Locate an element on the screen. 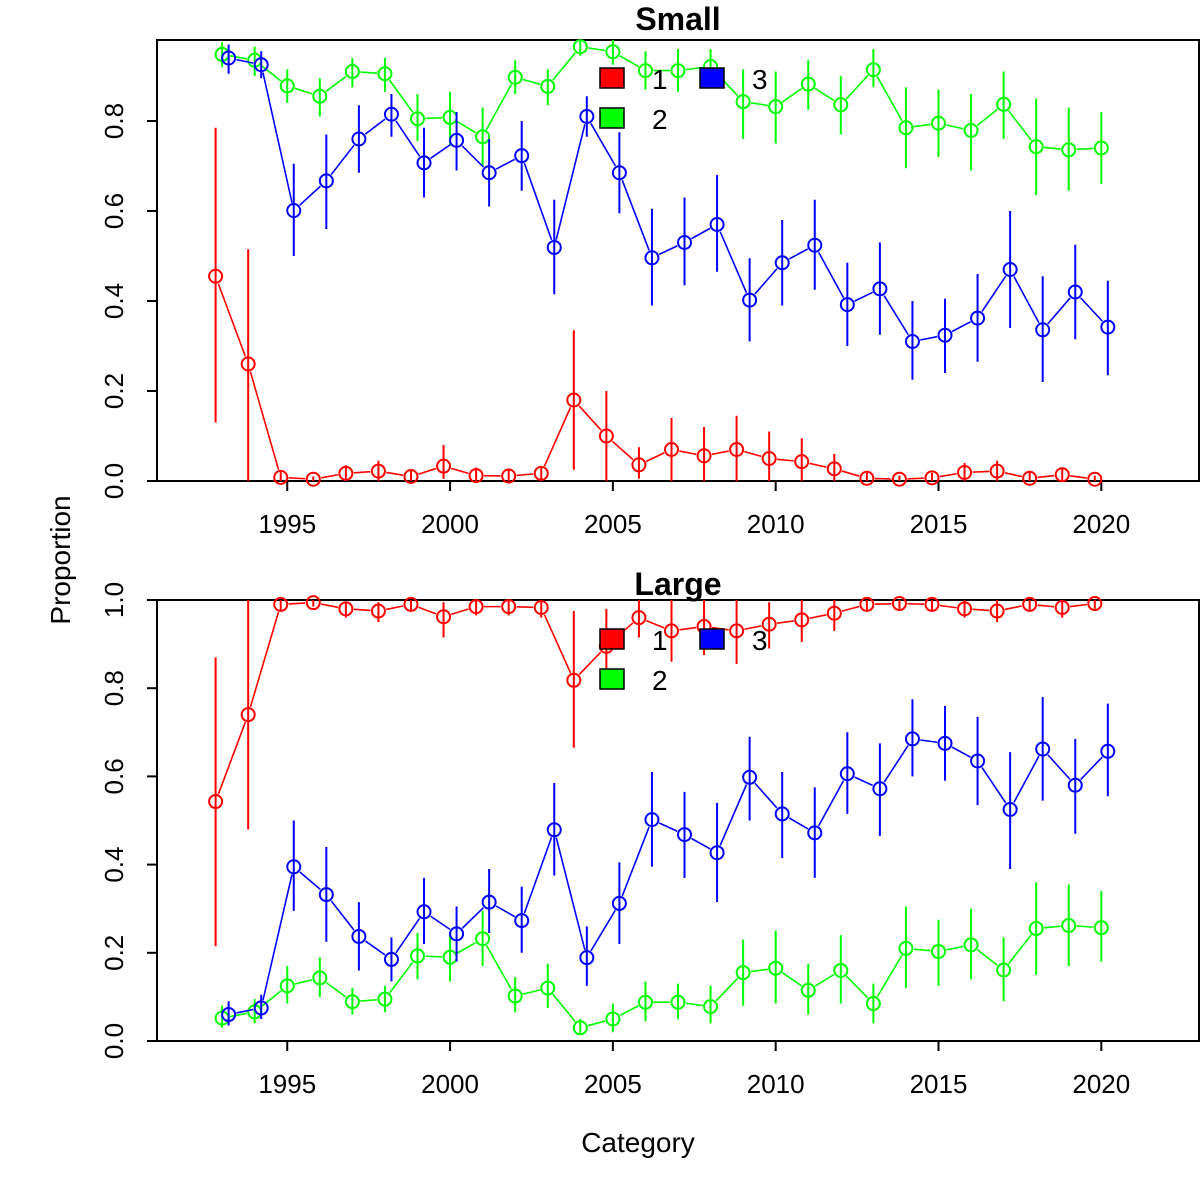 The height and width of the screenshot is (1200, 1200). panel-title: Large is located at coordinates (677, 584).